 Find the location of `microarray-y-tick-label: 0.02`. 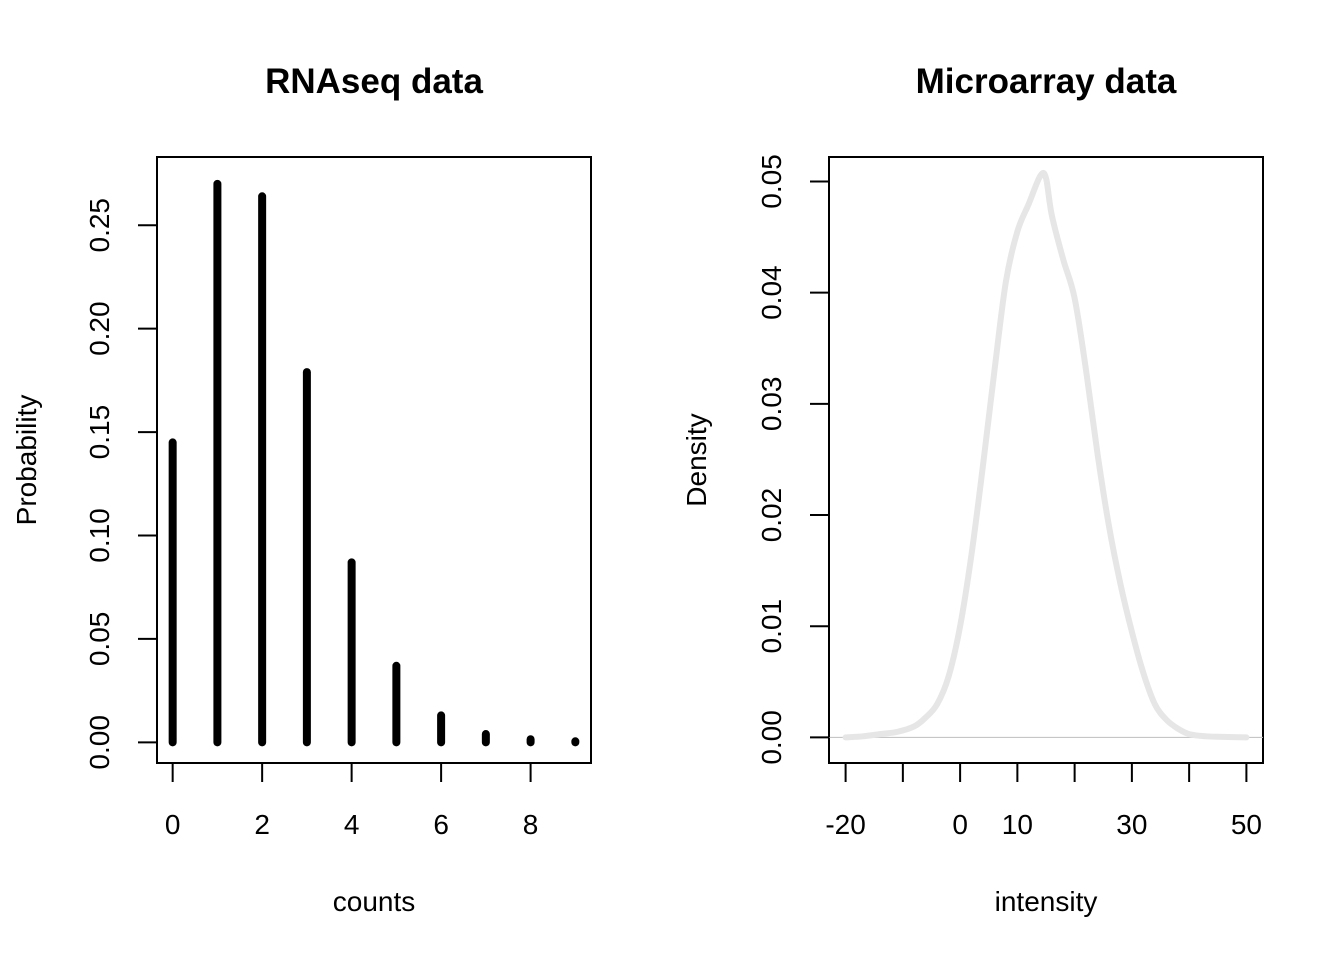

microarray-y-tick-label: 0.02 is located at coordinates (771, 515).